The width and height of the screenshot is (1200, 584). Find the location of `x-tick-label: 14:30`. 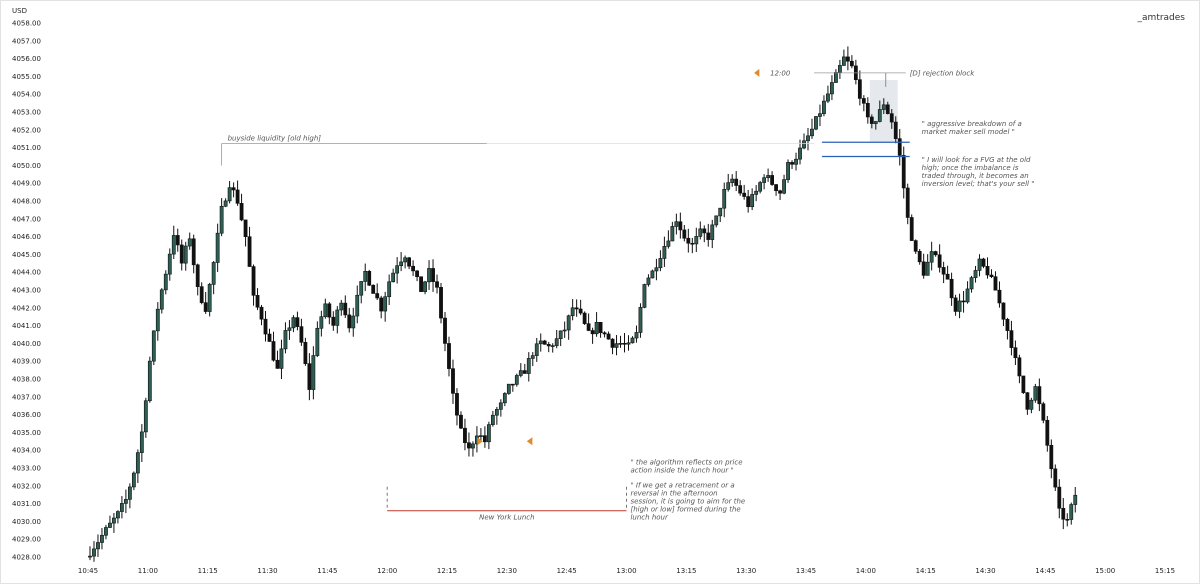

x-tick-label: 14:30 is located at coordinates (985, 571).